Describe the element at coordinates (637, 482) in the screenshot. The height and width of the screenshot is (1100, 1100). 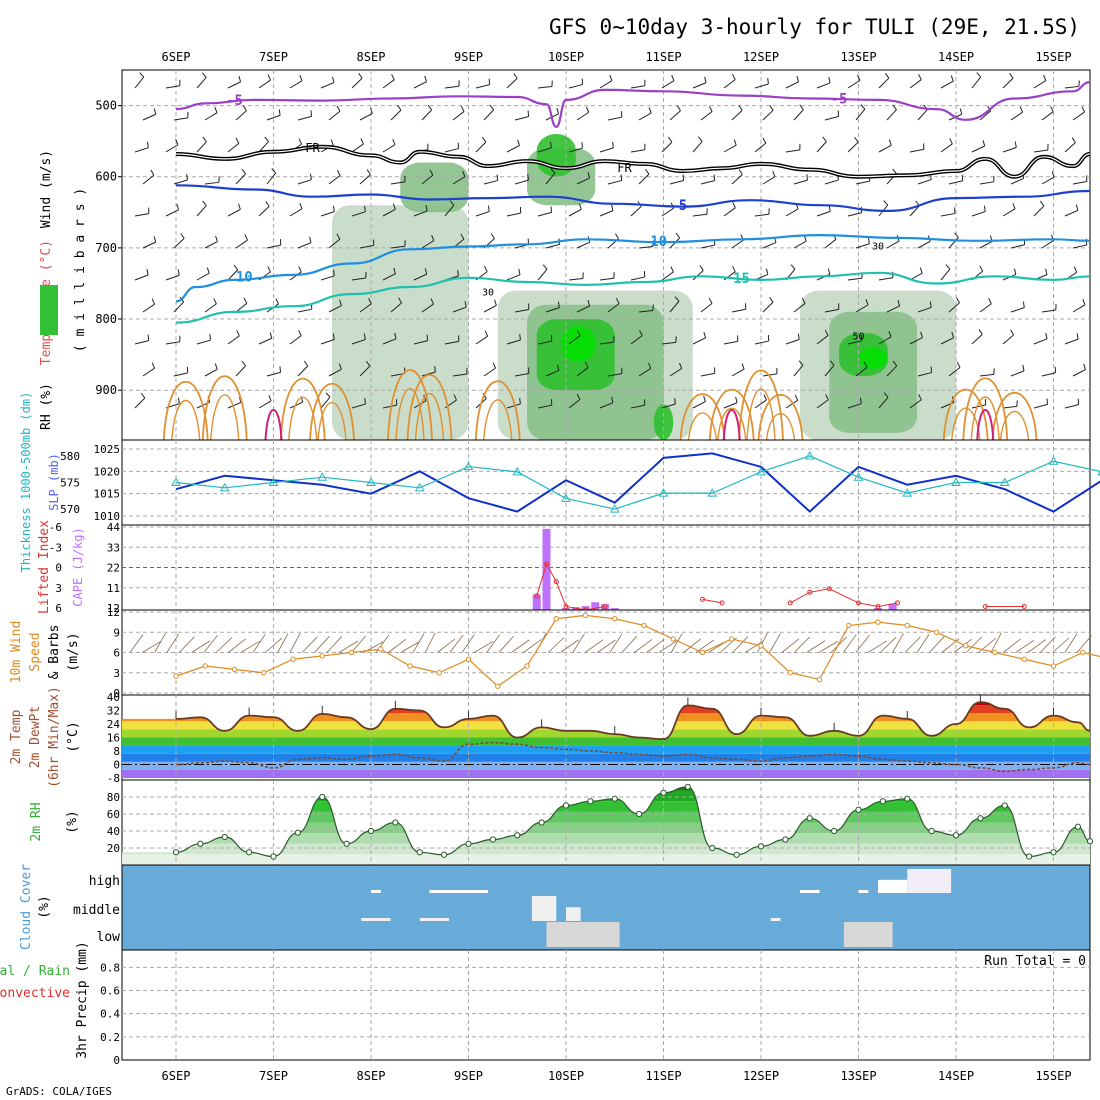
I see `slp-line` at that location.